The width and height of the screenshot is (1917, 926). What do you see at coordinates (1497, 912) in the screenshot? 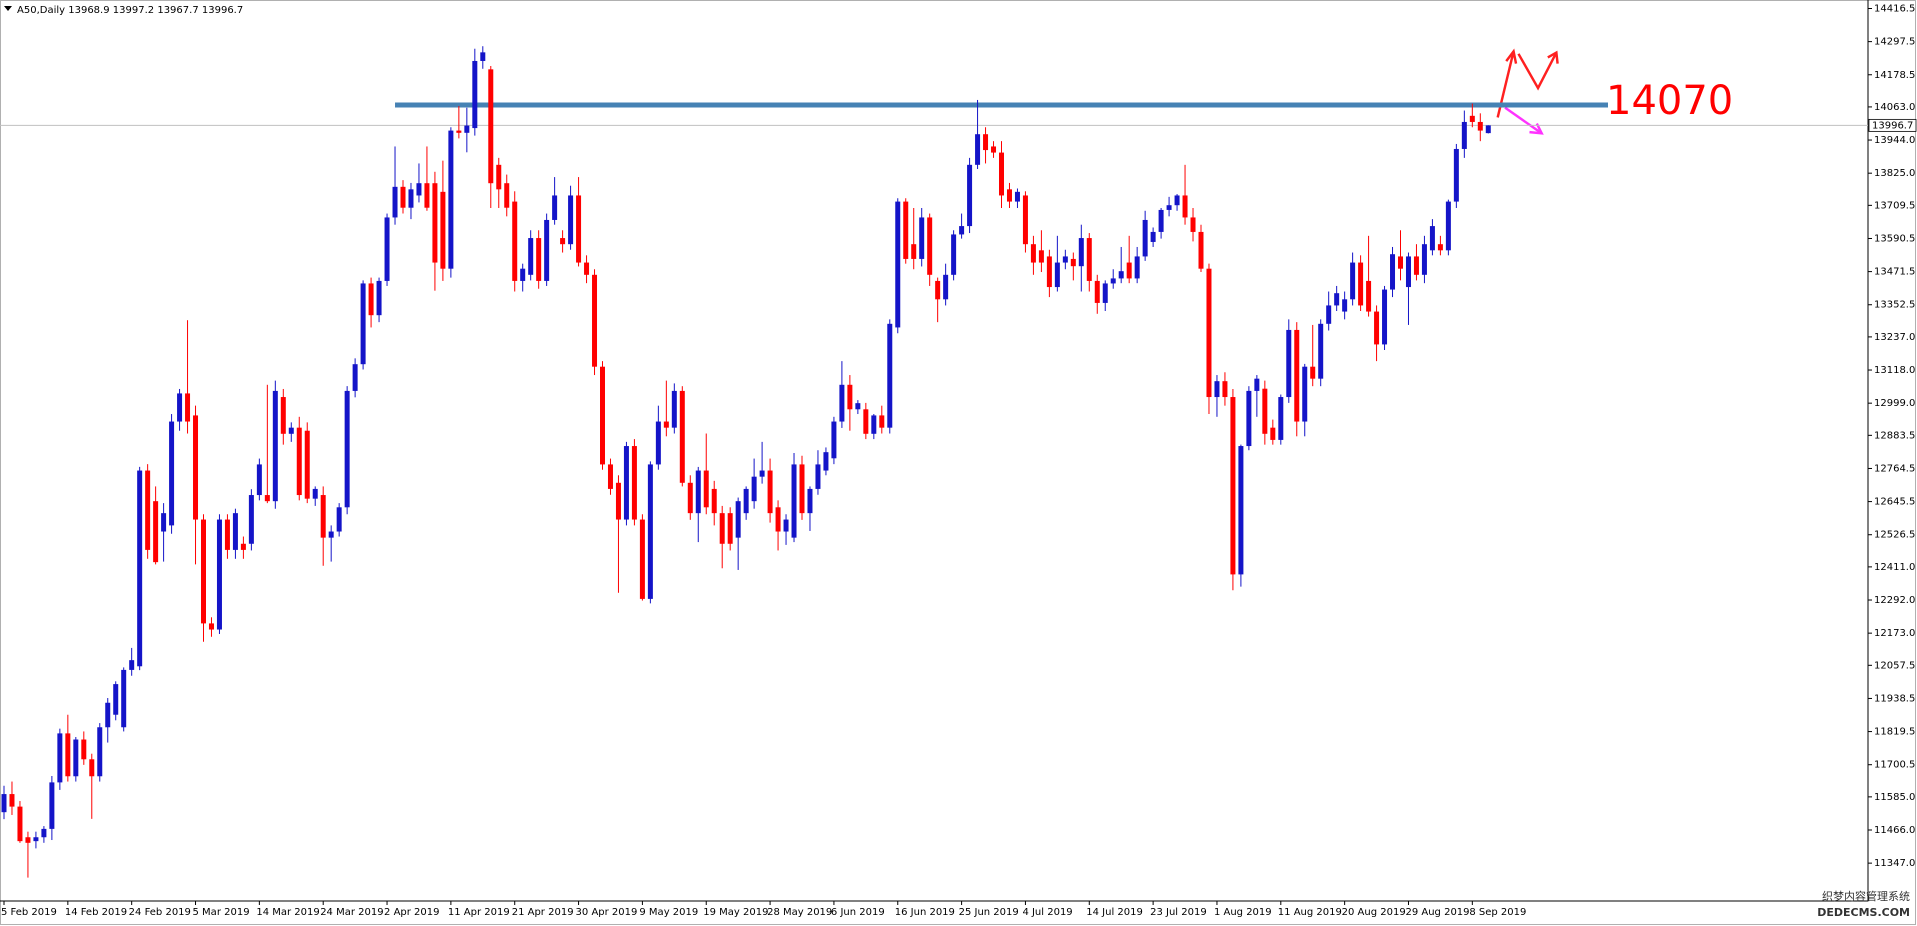
I see `x-tick-label: 8 Sep 2019` at bounding box center [1497, 912].